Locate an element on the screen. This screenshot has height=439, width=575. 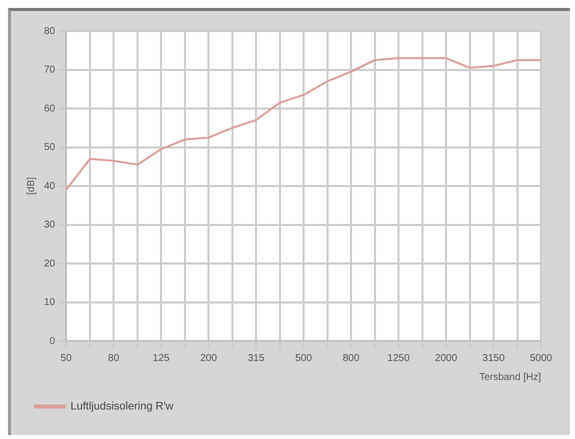
x-tick-label: 50 is located at coordinates (66, 358).